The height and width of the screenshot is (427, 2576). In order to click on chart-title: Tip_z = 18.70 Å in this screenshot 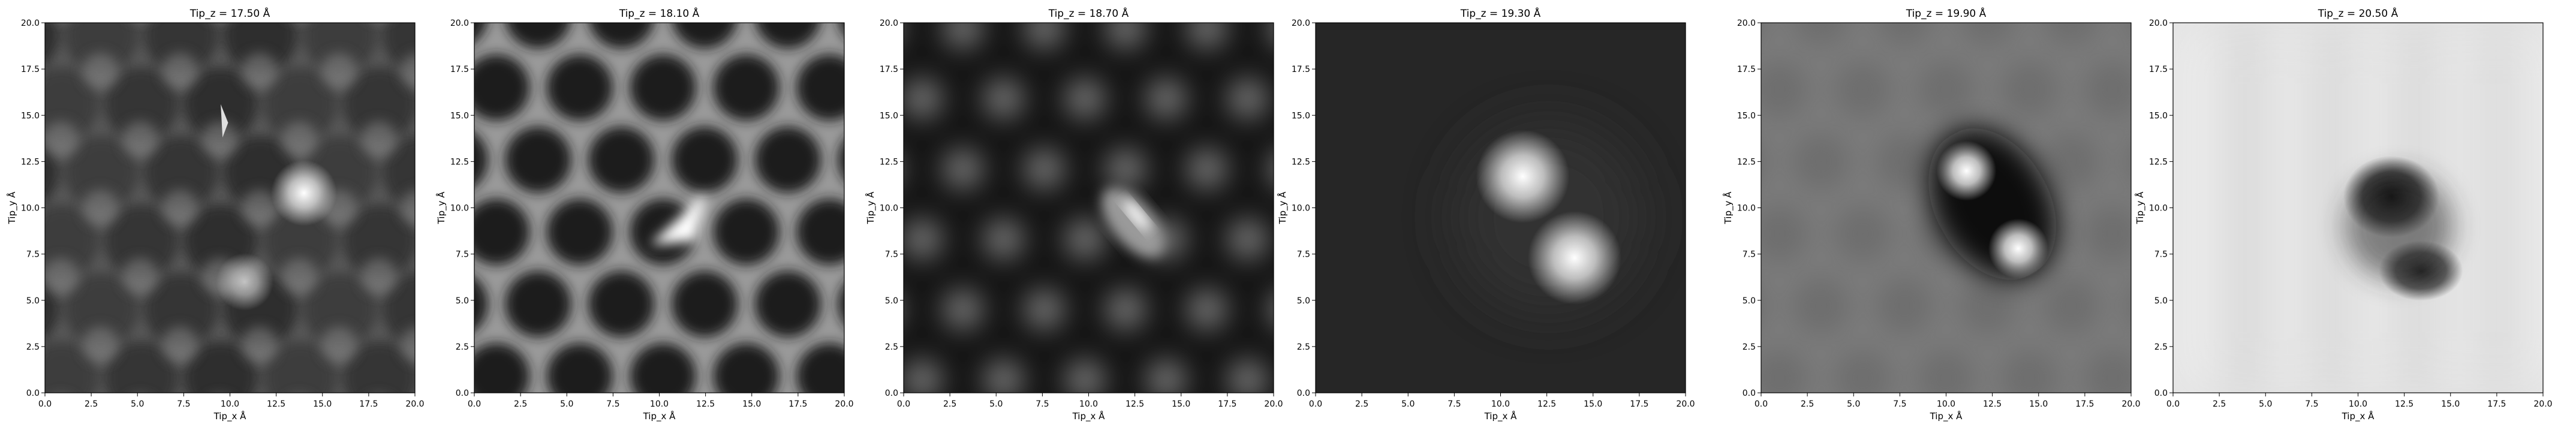, I will do `click(1088, 13)`.